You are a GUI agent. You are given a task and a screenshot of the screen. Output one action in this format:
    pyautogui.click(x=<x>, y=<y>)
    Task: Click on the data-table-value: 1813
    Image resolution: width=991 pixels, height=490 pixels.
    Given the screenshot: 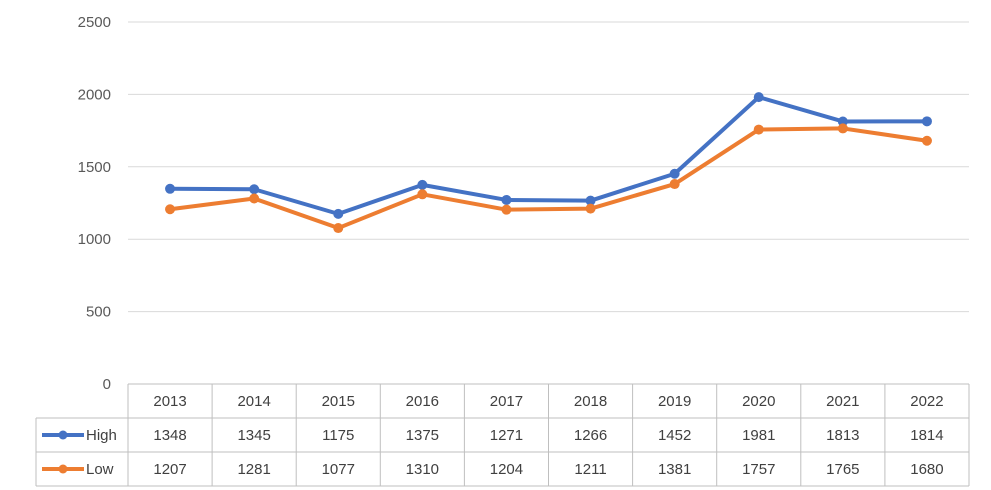 What is the action you would take?
    pyautogui.click(x=842, y=435)
    